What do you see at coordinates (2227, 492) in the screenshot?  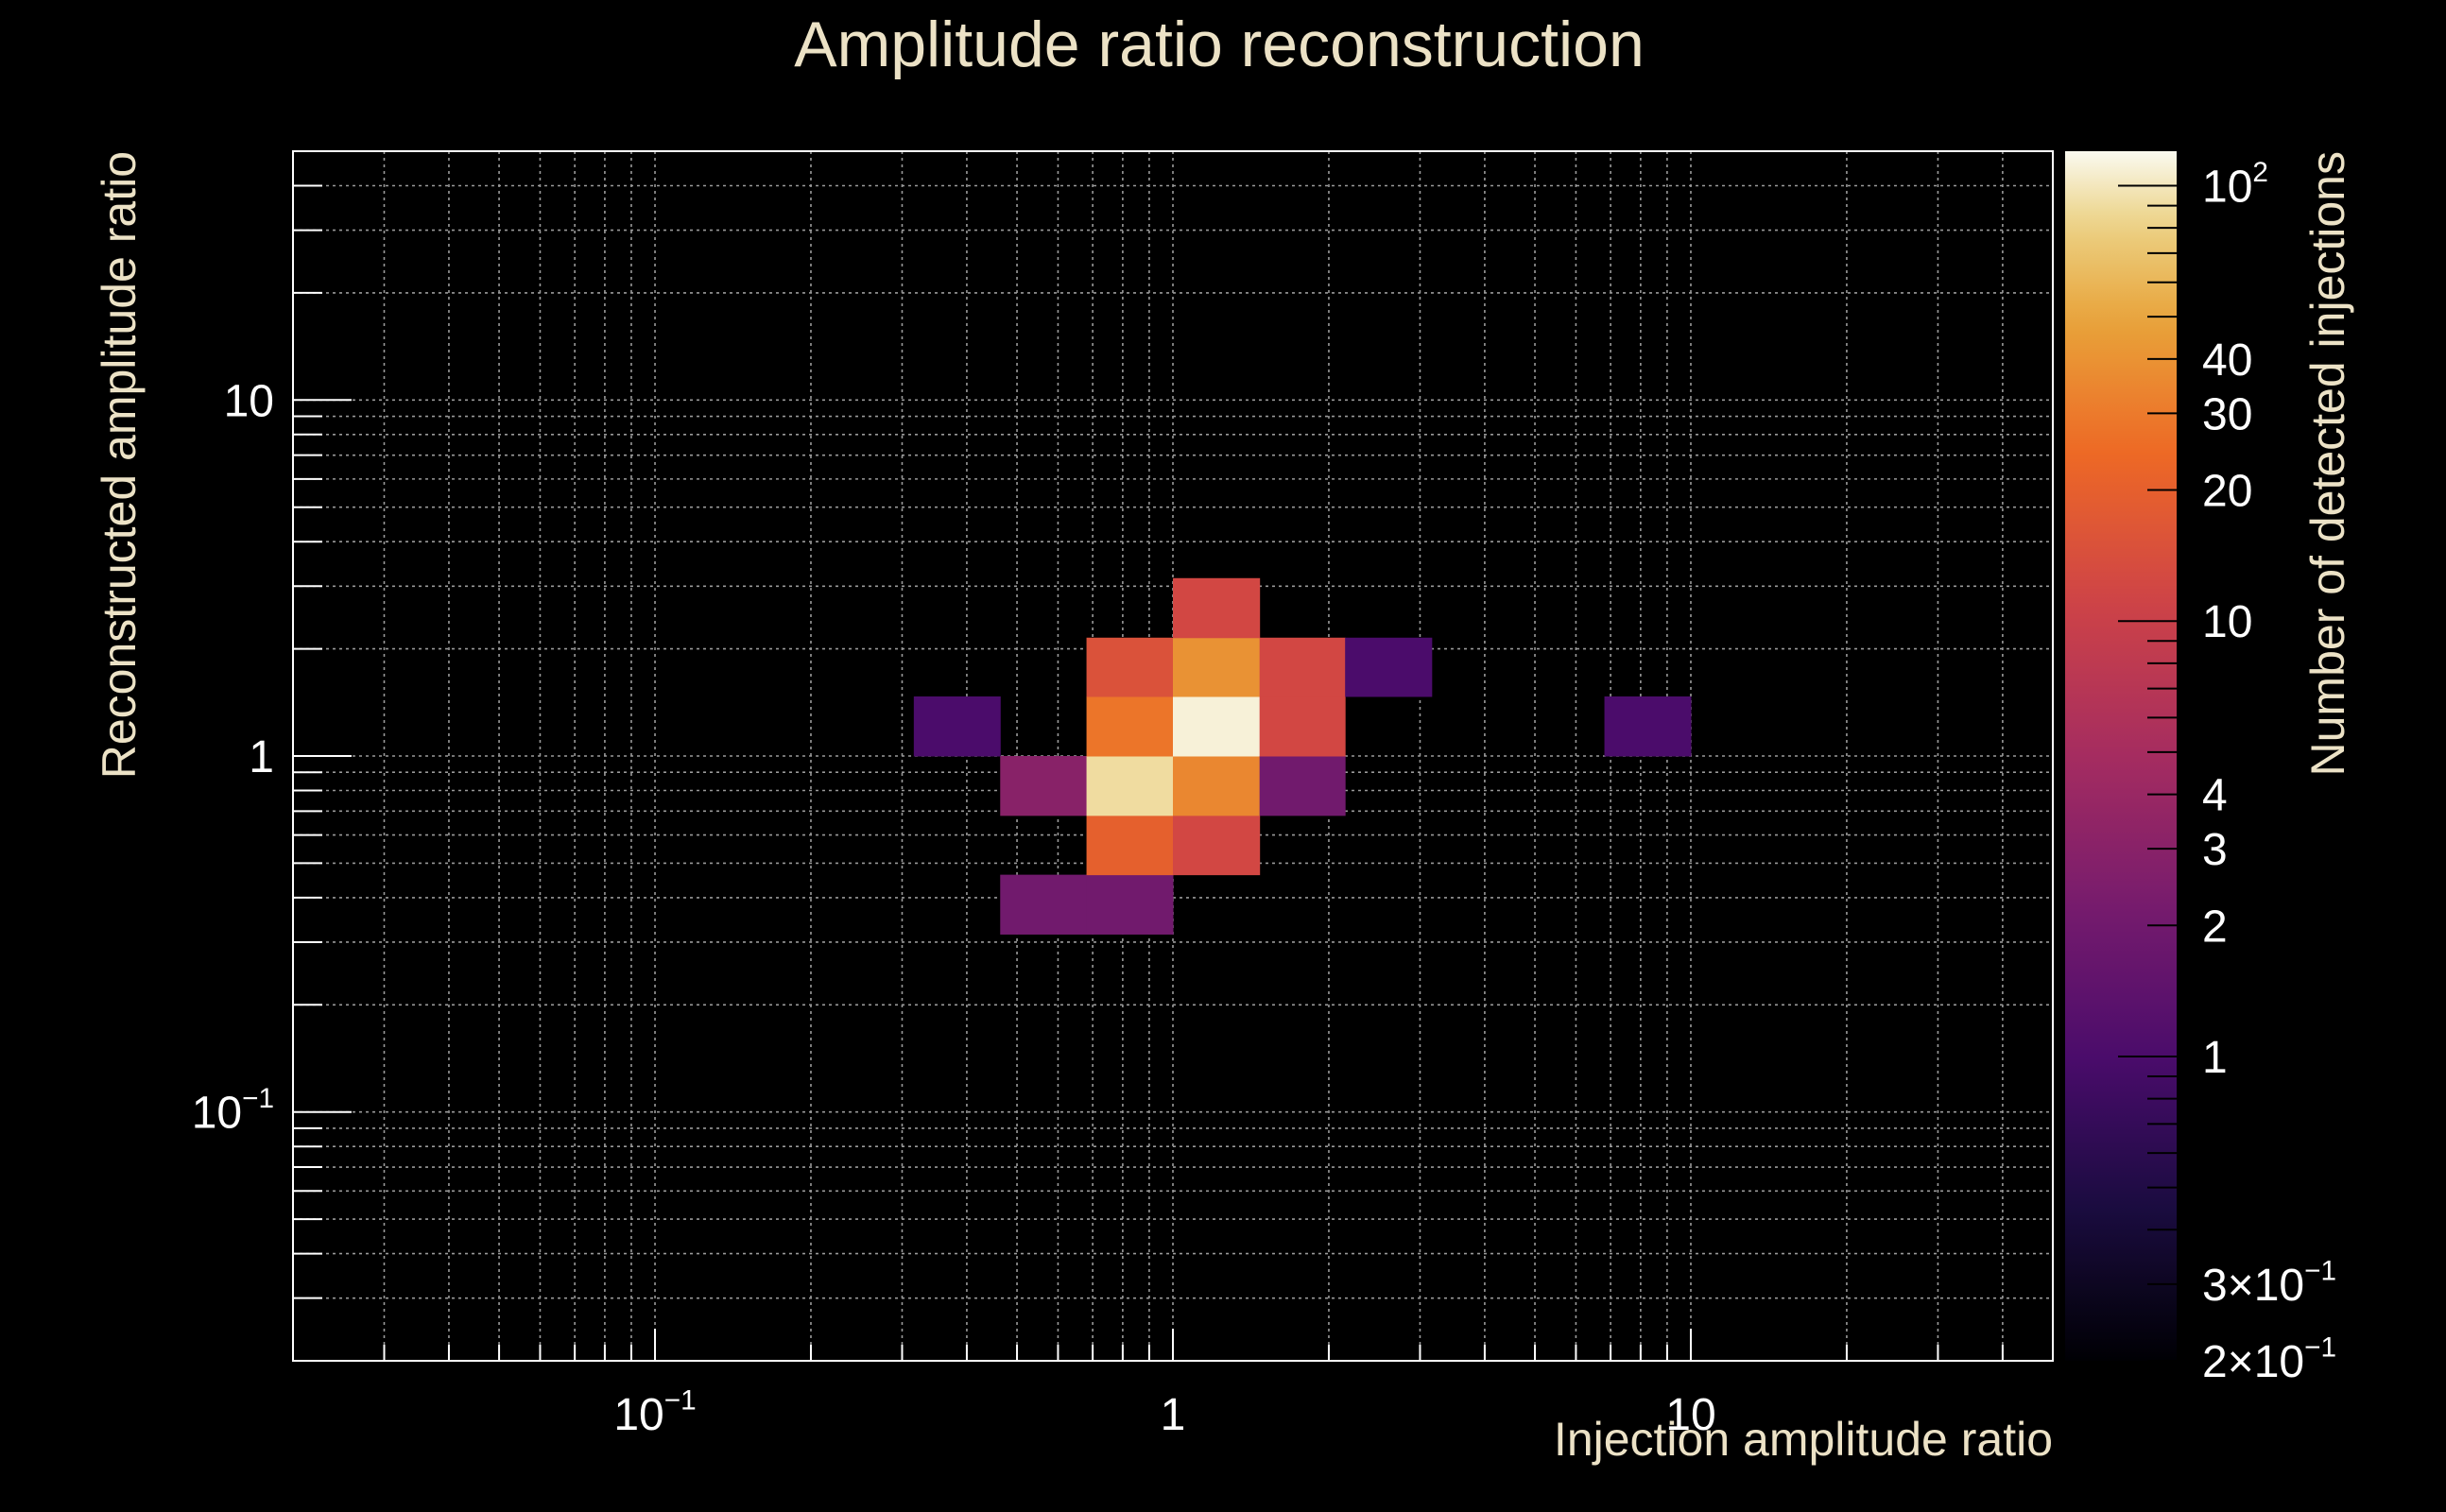 I see `colorbar-tick-label: 20` at bounding box center [2227, 492].